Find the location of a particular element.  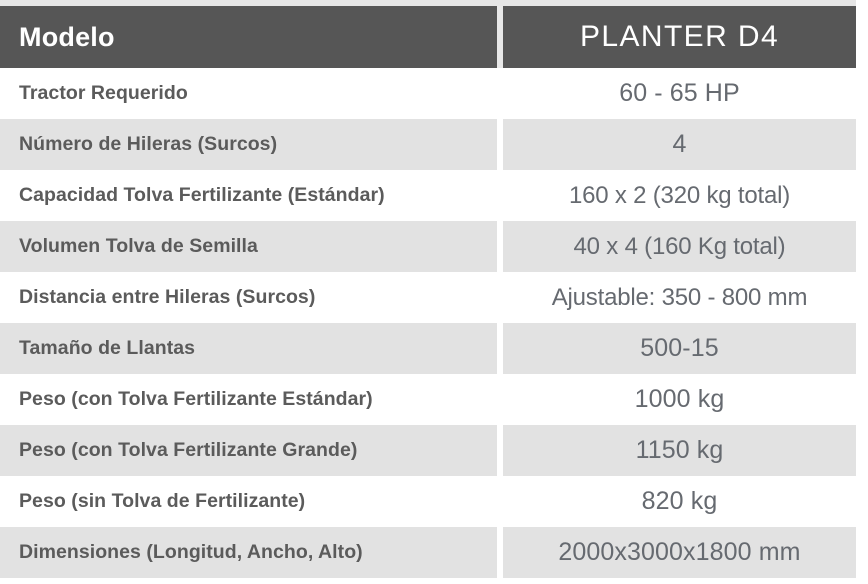

spec-label-cell: Volumen Tolva de Semilla is located at coordinates (248, 246).